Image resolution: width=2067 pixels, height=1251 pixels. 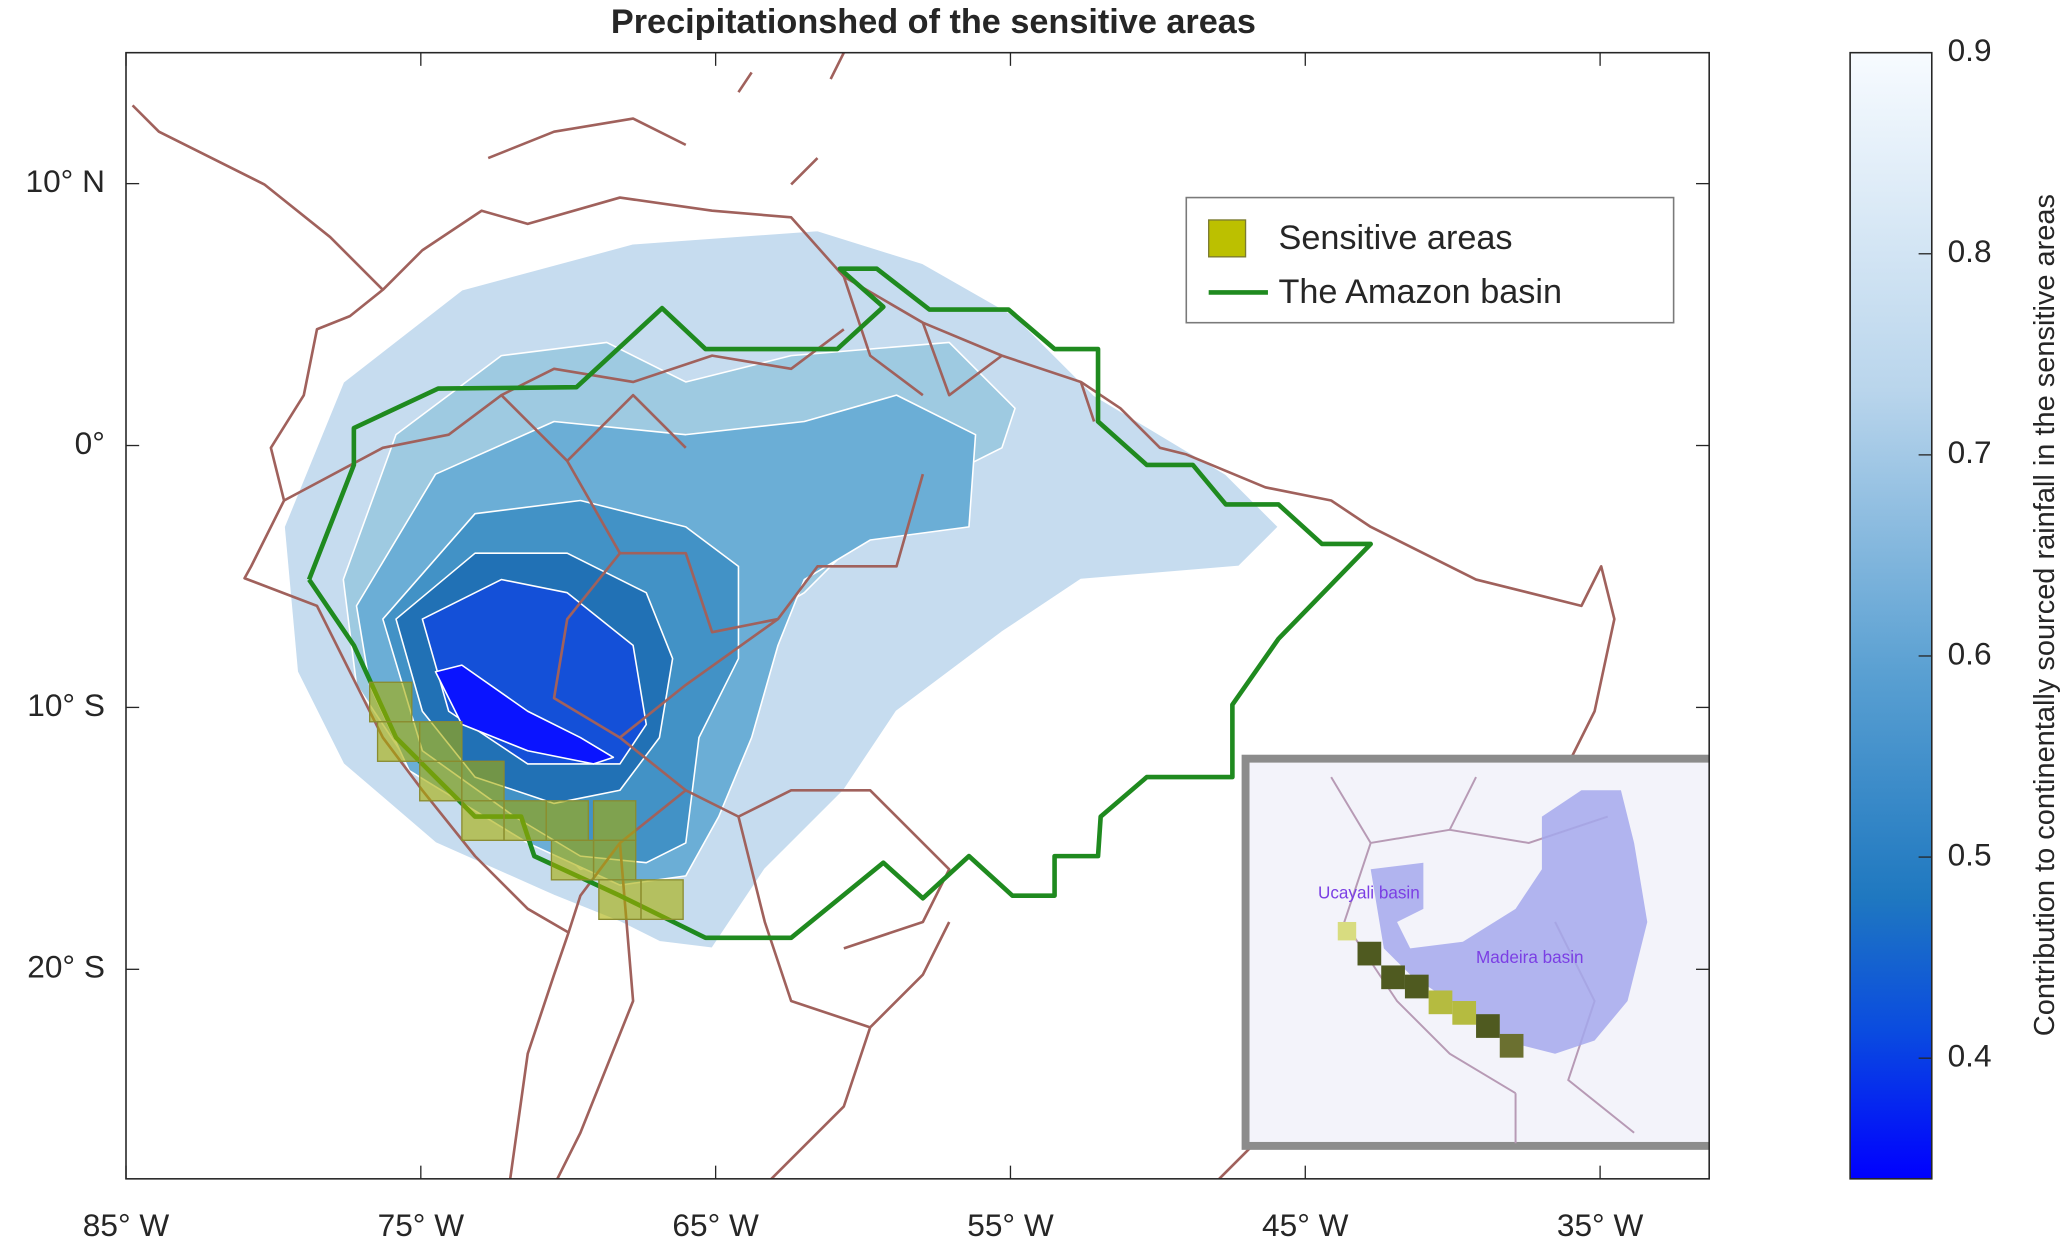 What do you see at coordinates (666, 119) in the screenshot?
I see `island` at bounding box center [666, 119].